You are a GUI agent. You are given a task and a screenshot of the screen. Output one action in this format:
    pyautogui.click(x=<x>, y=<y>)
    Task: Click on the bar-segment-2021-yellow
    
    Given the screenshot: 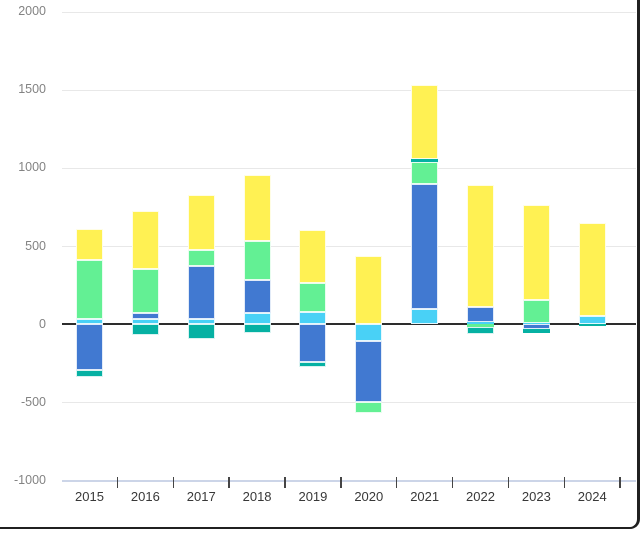 What is the action you would take?
    pyautogui.click(x=425, y=122)
    